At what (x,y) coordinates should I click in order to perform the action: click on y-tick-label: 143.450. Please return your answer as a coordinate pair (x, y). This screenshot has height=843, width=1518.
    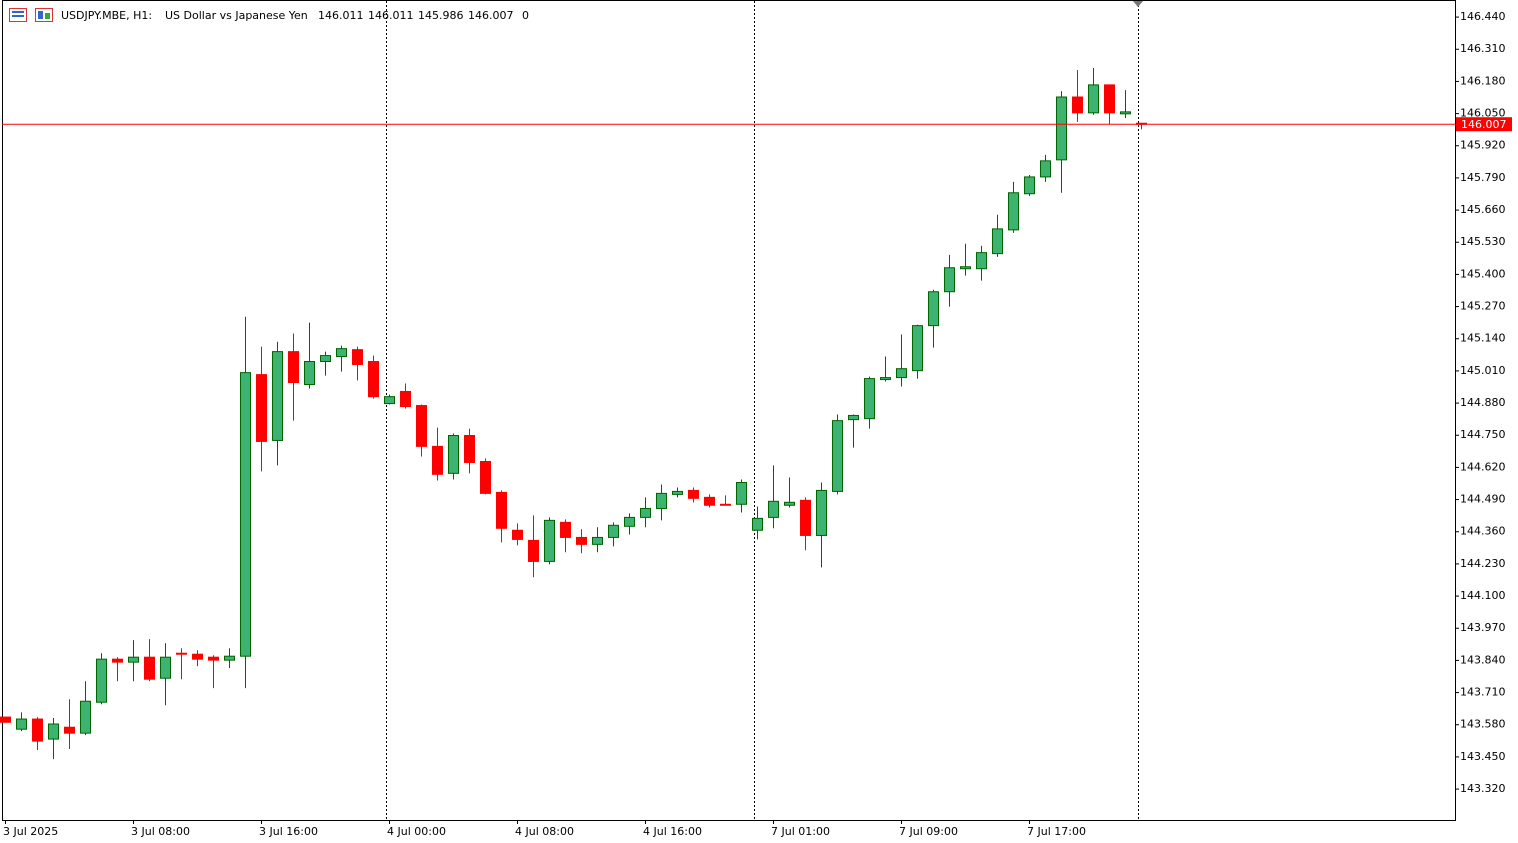
    Looking at the image, I should click on (1483, 756).